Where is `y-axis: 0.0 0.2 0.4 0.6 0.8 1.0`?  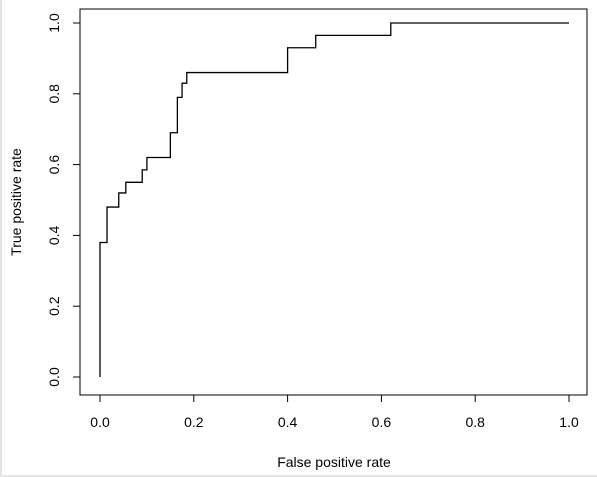
y-axis: 0.0 0.2 0.4 0.6 0.8 1.0 is located at coordinates (63, 200).